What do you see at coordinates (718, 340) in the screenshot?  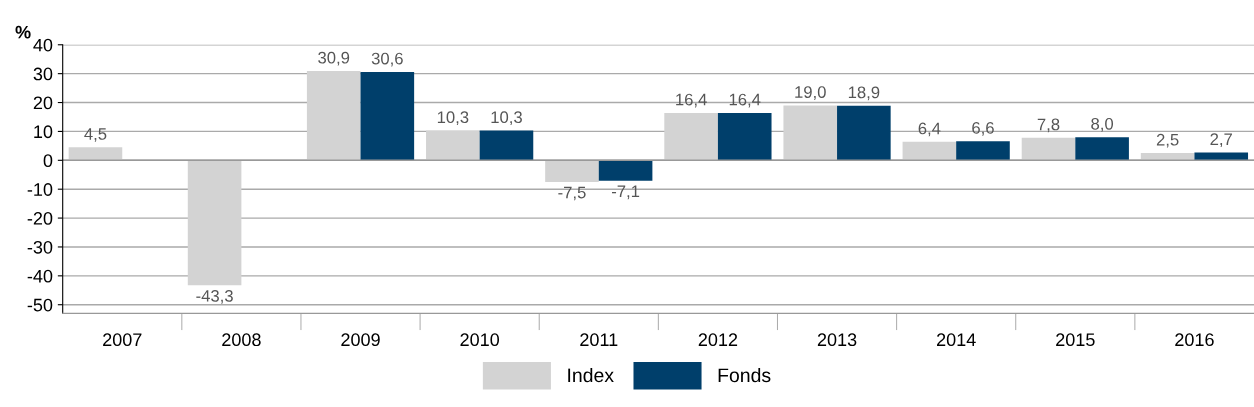 I see `x-tick-label: 2012` at bounding box center [718, 340].